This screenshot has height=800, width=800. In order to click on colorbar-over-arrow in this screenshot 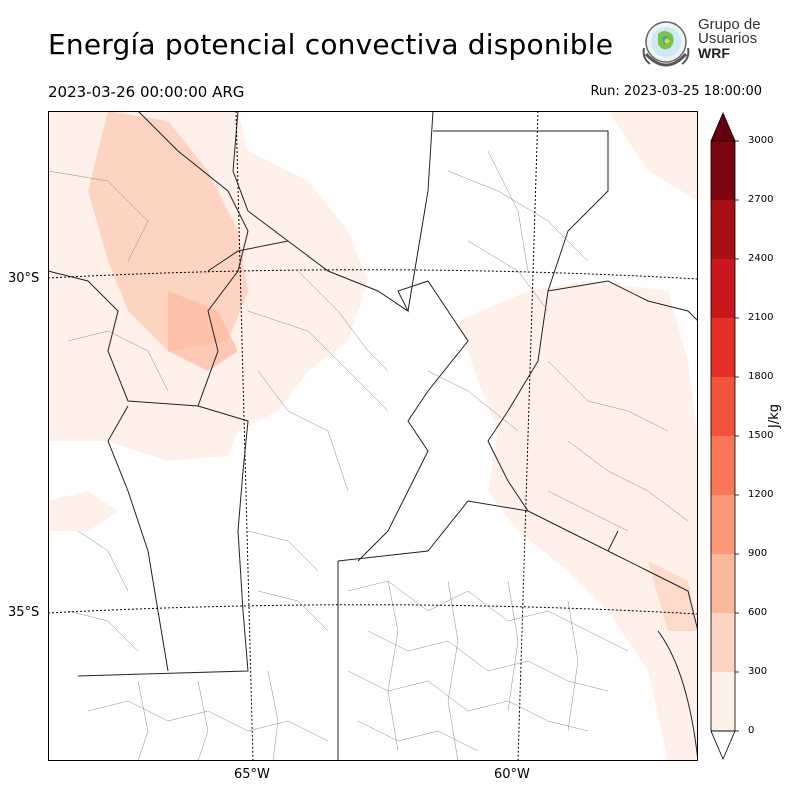, I will do `click(723, 126)`.